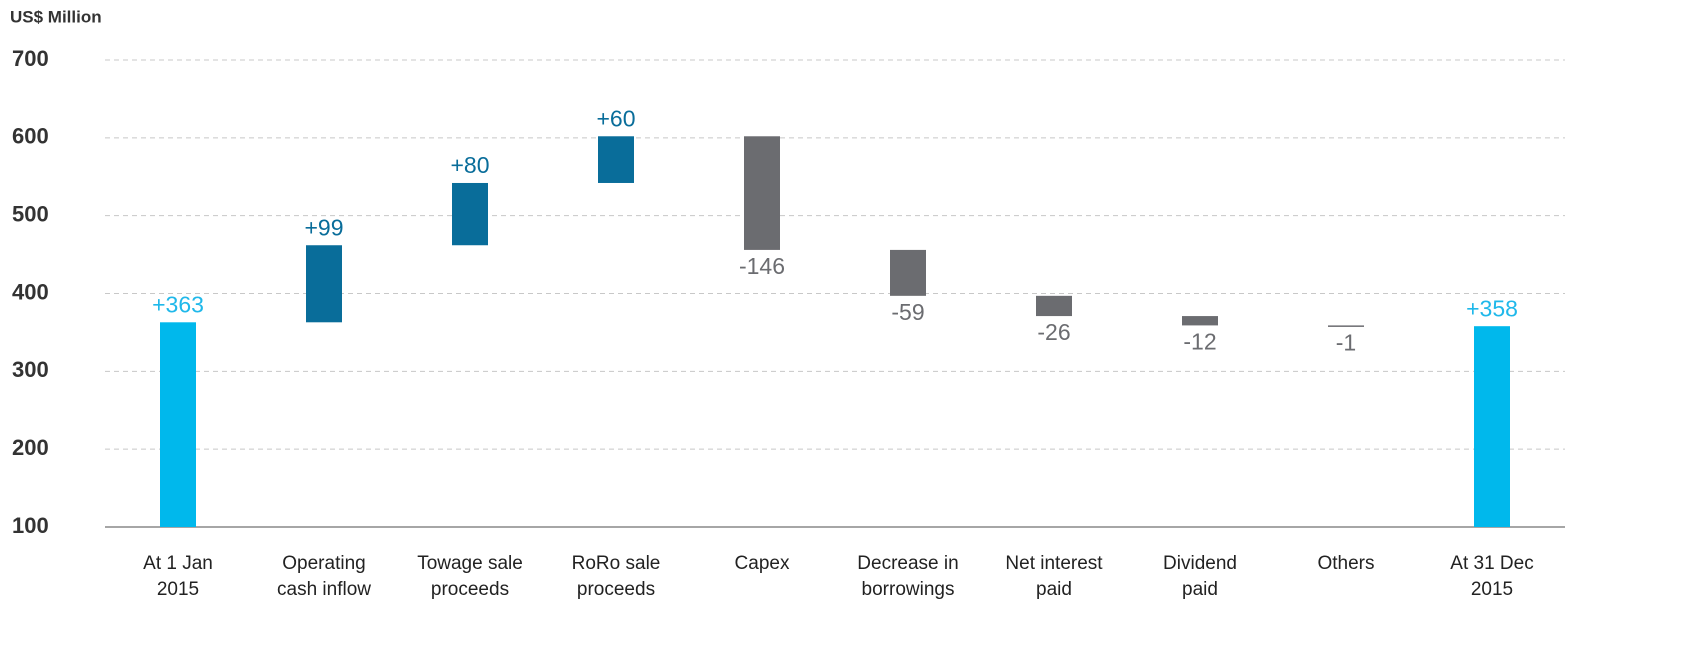 The height and width of the screenshot is (647, 1682). I want to click on x-tick-label: Operating cash inflow, so click(324, 576).